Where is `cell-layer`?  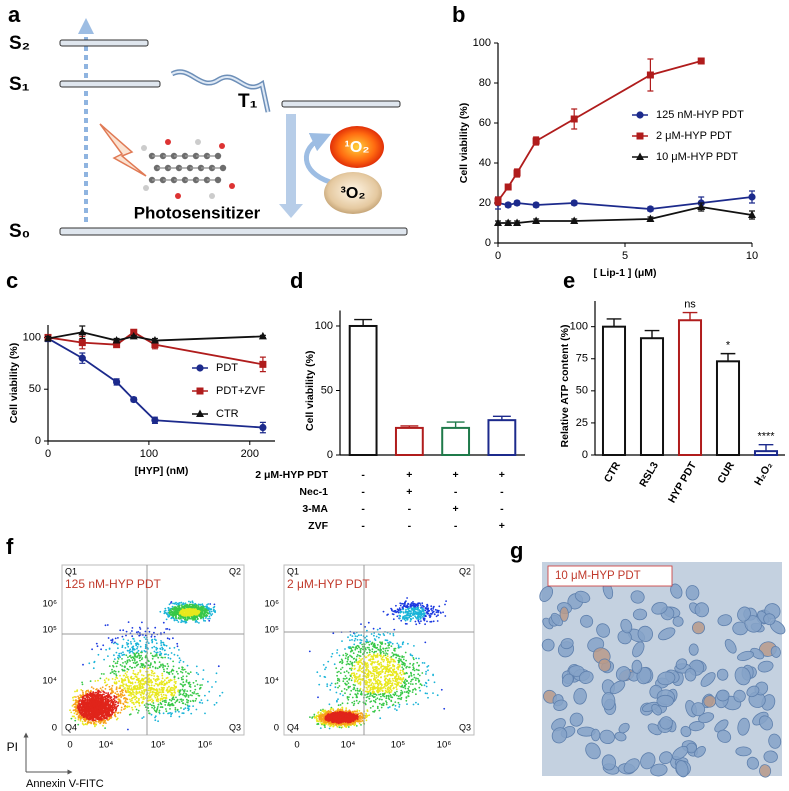
cell-layer is located at coordinates (662, 680).